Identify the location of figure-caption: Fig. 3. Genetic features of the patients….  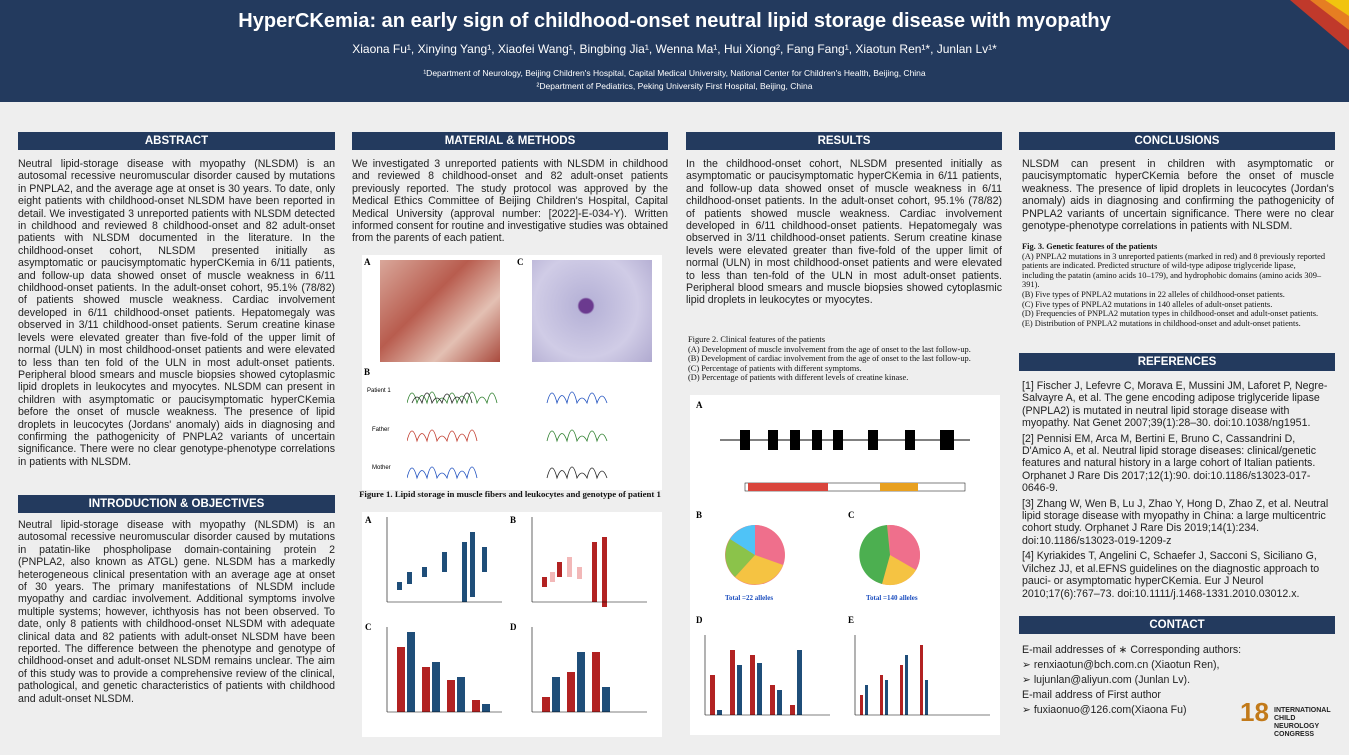
(1178, 285).